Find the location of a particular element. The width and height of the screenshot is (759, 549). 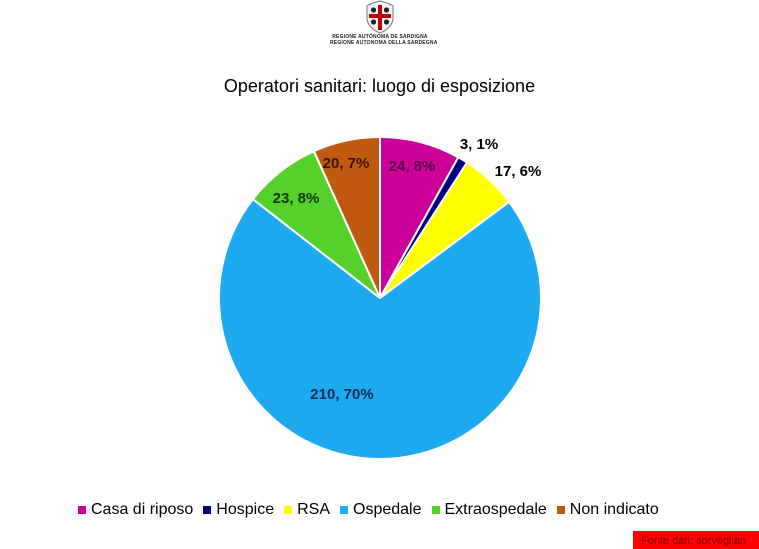

legend-item-casa-di-riposo: Casa di riposo is located at coordinates (135, 510).